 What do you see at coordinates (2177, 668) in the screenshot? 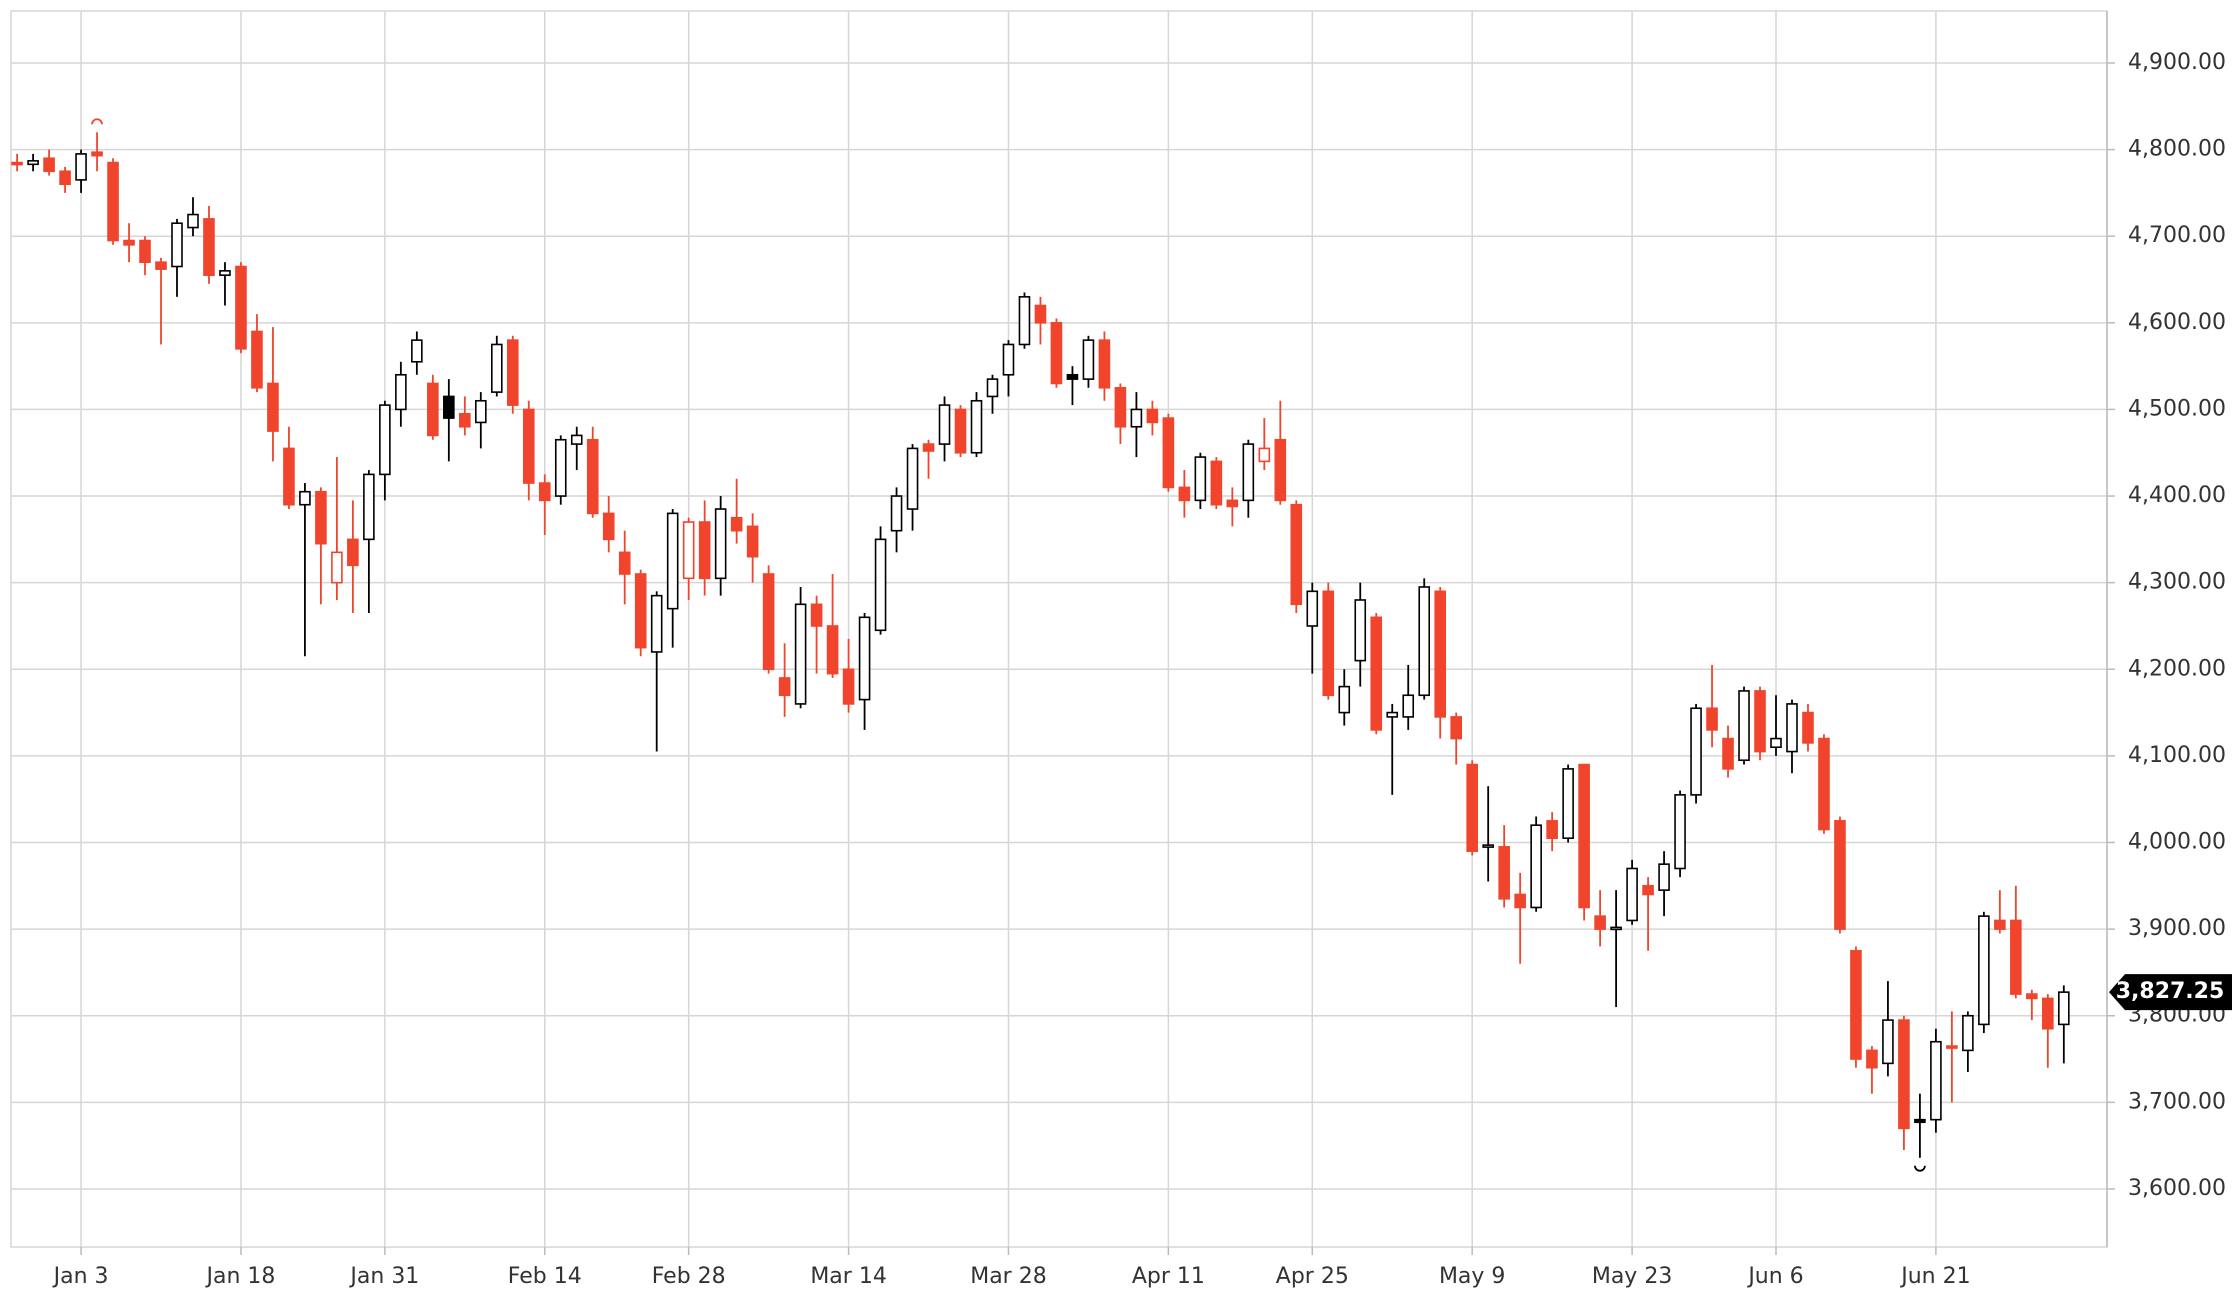
I see `y-tick-label: 4,200.00` at bounding box center [2177, 668].